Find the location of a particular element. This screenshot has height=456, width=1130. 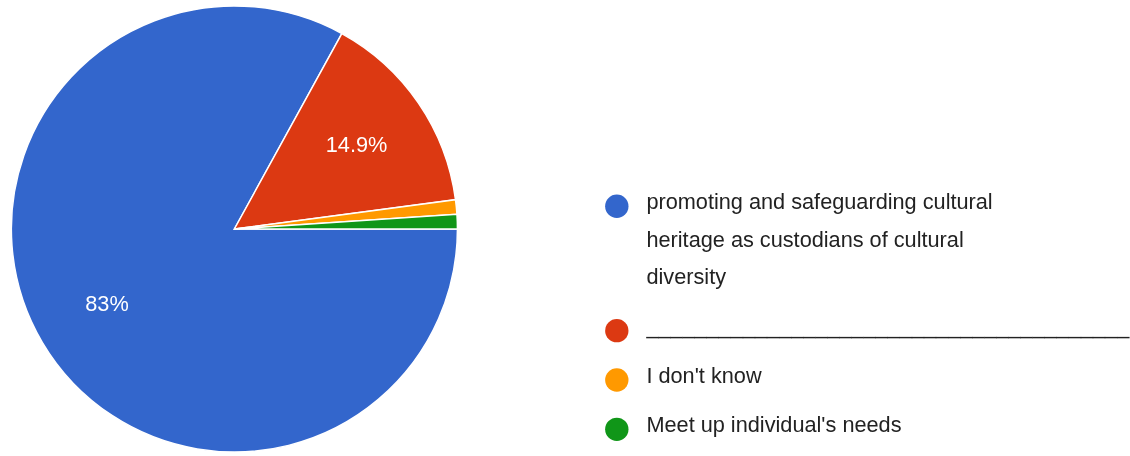

legend-label: Meet up individual's needs is located at coordinates (774, 425).